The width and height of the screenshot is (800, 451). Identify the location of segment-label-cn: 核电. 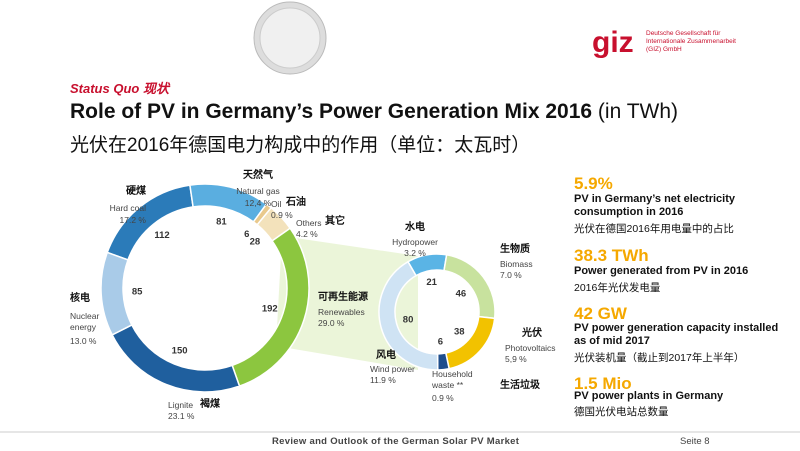
(80, 298).